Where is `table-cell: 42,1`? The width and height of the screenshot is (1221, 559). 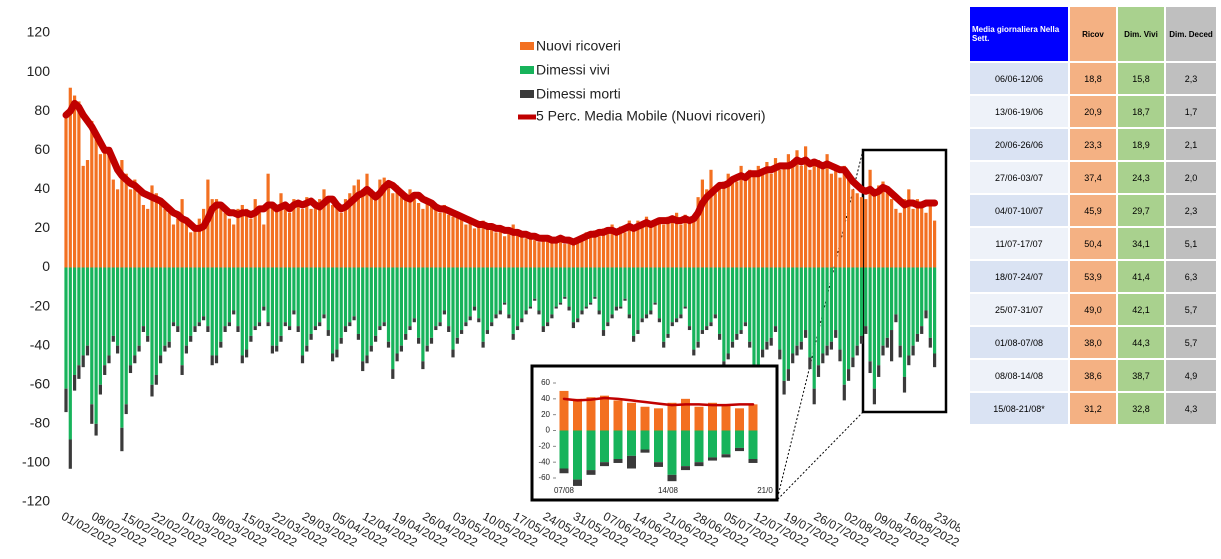
table-cell: 42,1 is located at coordinates (1141, 309).